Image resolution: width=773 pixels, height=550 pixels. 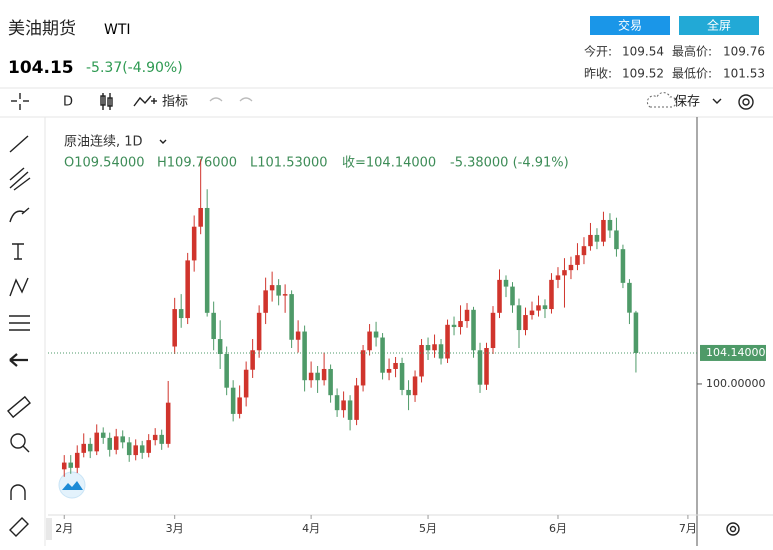 I want to click on x-tick-label: 2月, so click(x=64, y=528).